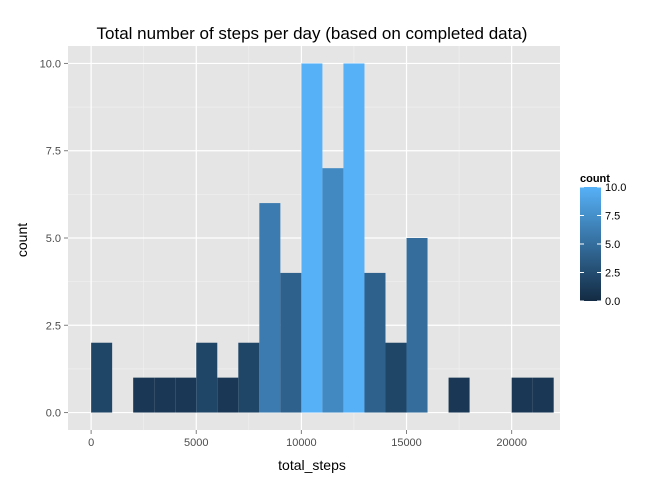  What do you see at coordinates (603, 245) in the screenshot?
I see `legend-ticks: 0.0 2.5 5.0 7.5 10.0` at bounding box center [603, 245].